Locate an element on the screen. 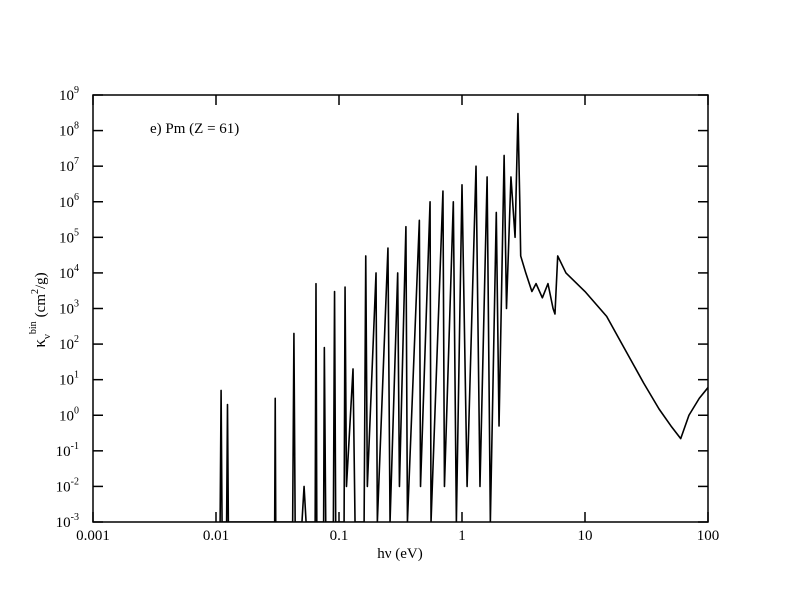 This screenshot has height=616, width=797. x-tick-label: 100 is located at coordinates (708, 536).